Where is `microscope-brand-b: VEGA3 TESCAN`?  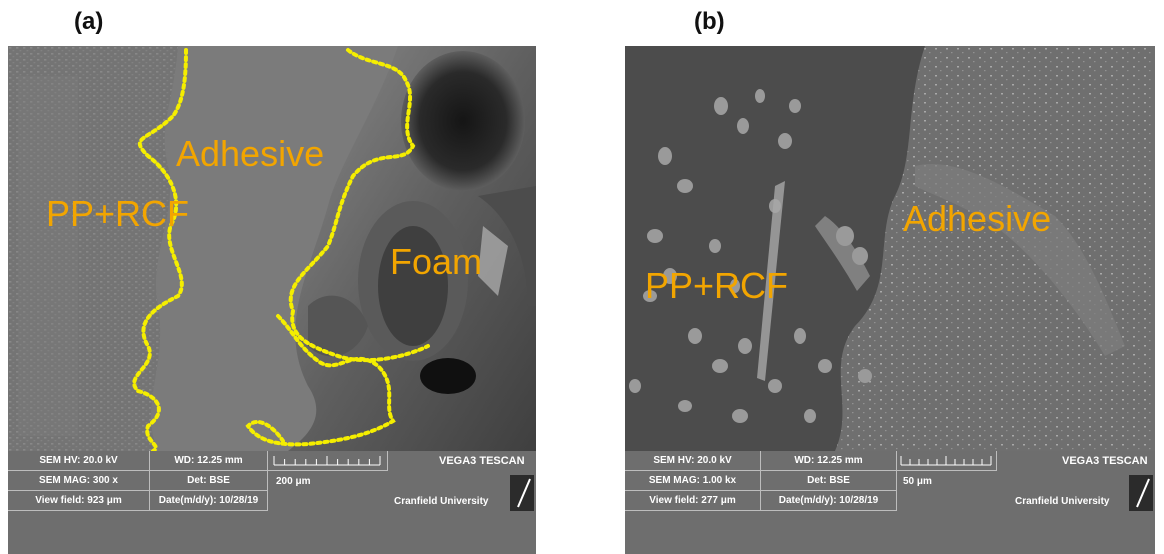 microscope-brand-b: VEGA3 TESCAN is located at coordinates (1105, 461).